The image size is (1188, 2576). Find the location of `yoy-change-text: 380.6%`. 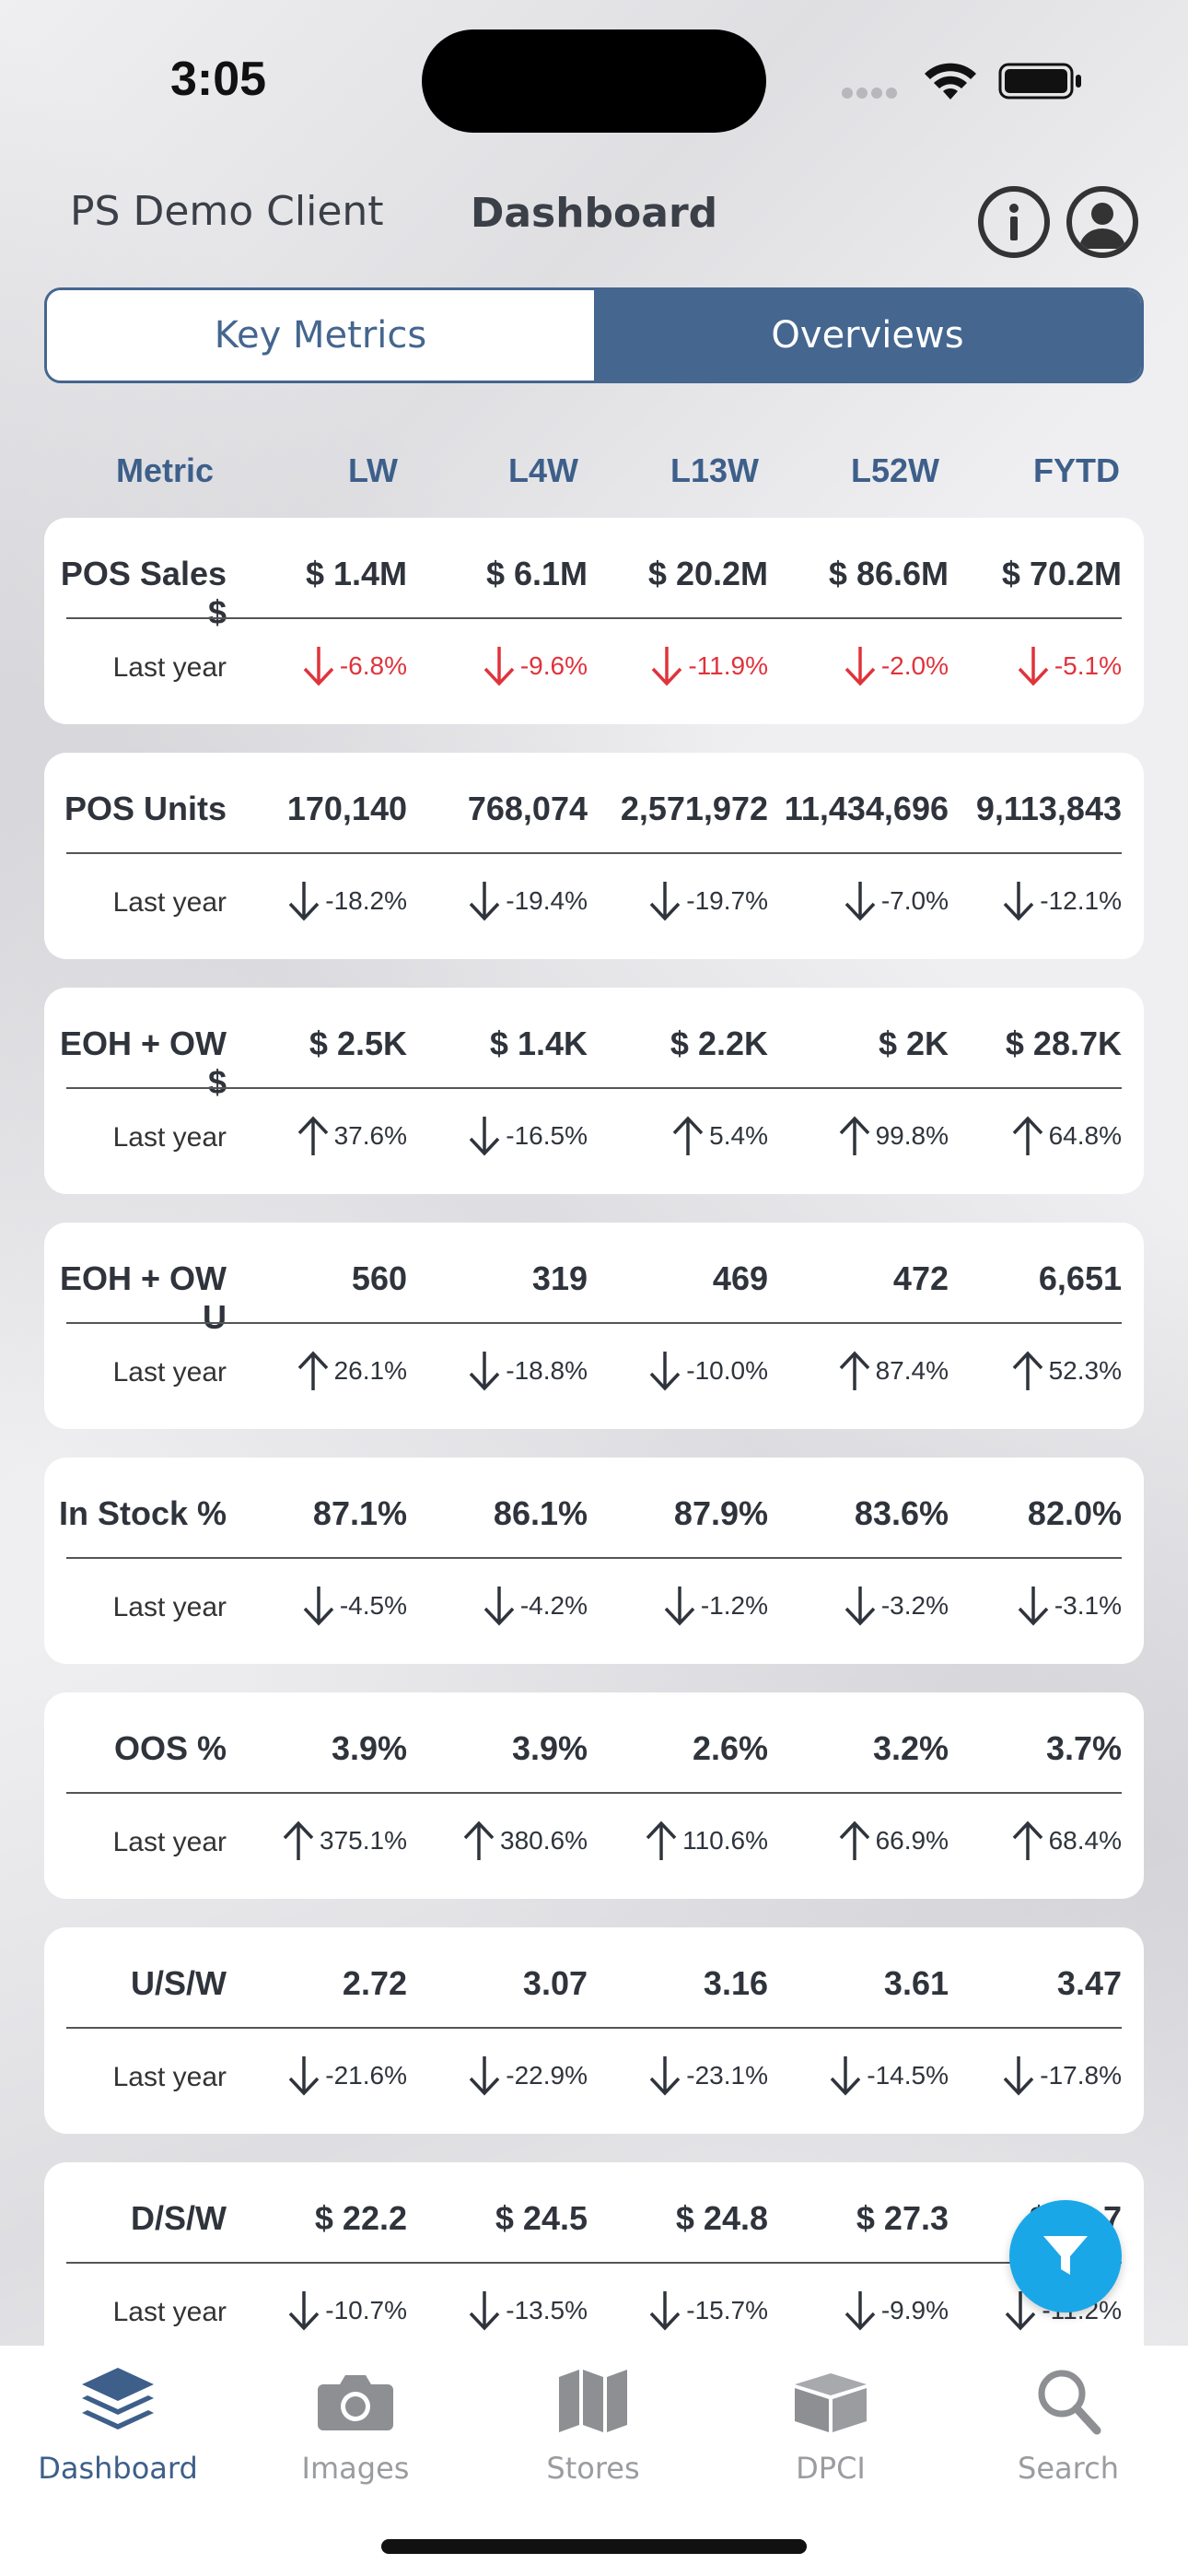

yoy-change-text: 380.6% is located at coordinates (544, 1840).